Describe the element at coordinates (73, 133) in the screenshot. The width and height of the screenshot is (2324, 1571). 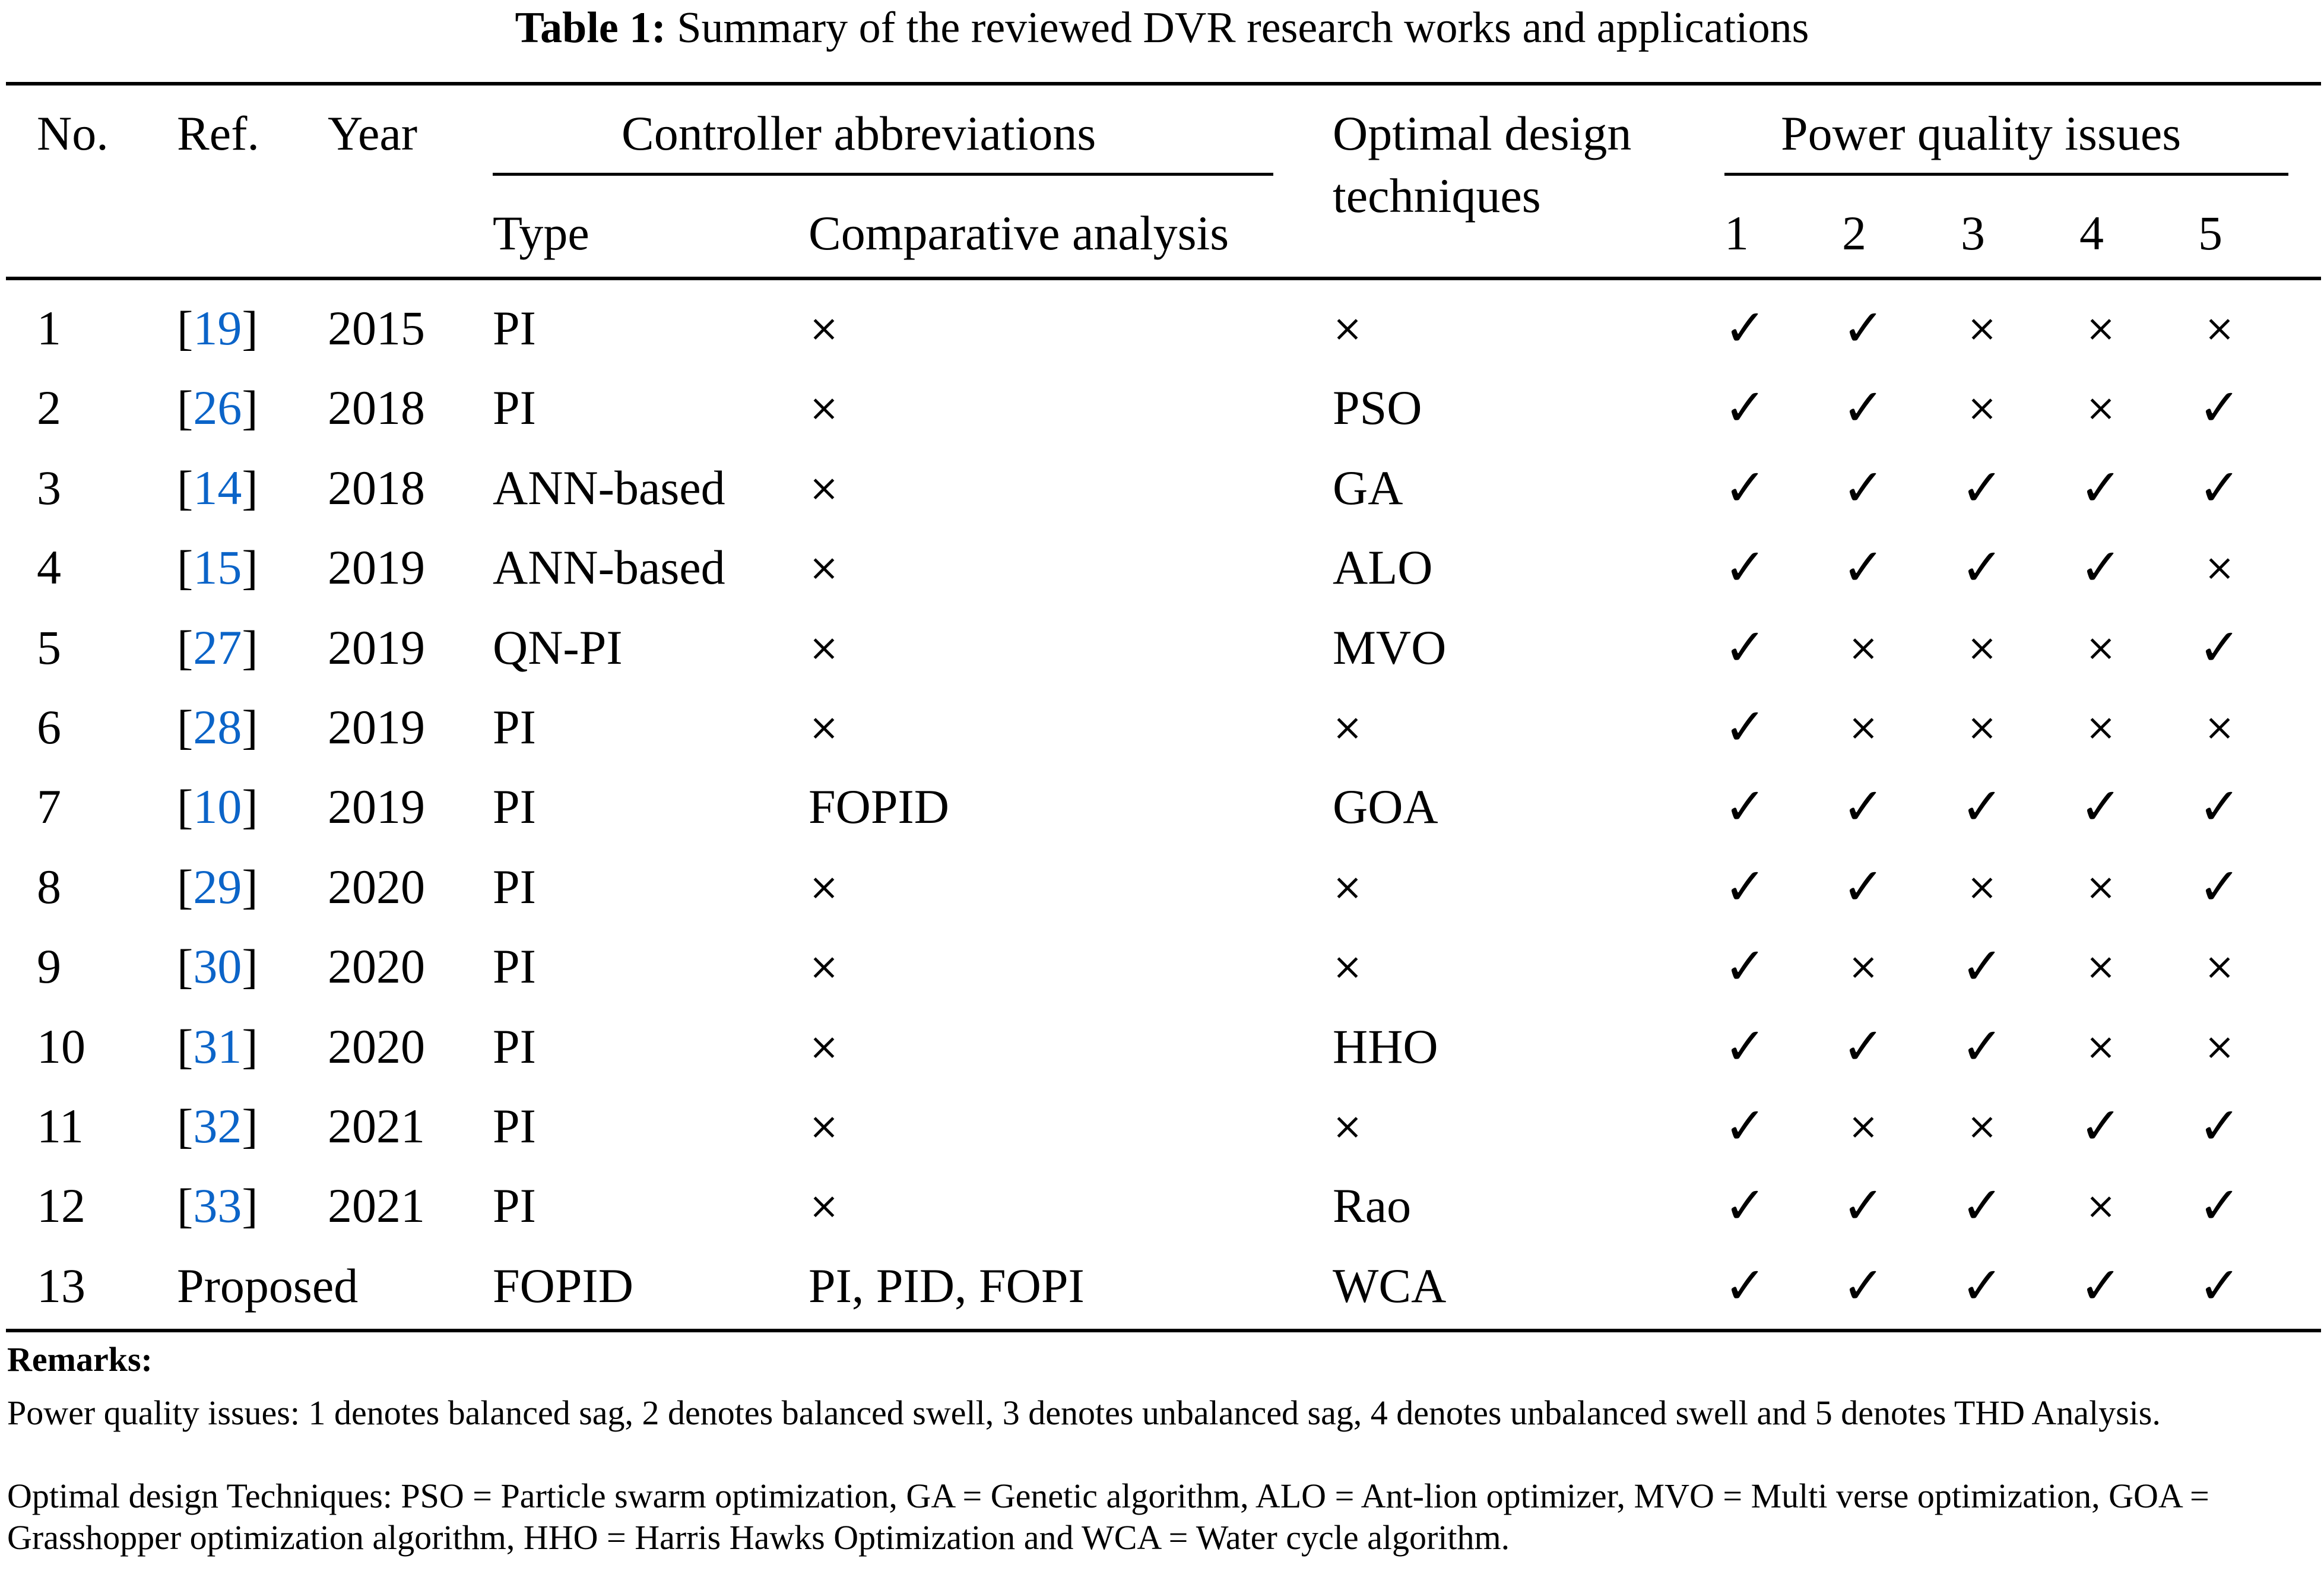
I see `header-no: No.` at that location.